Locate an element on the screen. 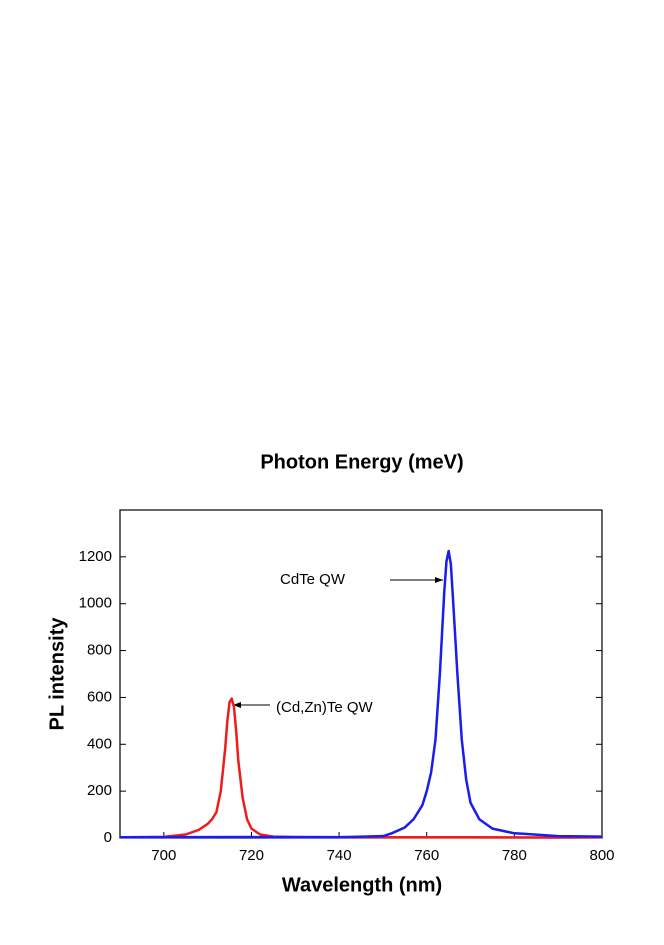 The height and width of the screenshot is (945, 664). y-tick-label: 400 is located at coordinates (99, 743).